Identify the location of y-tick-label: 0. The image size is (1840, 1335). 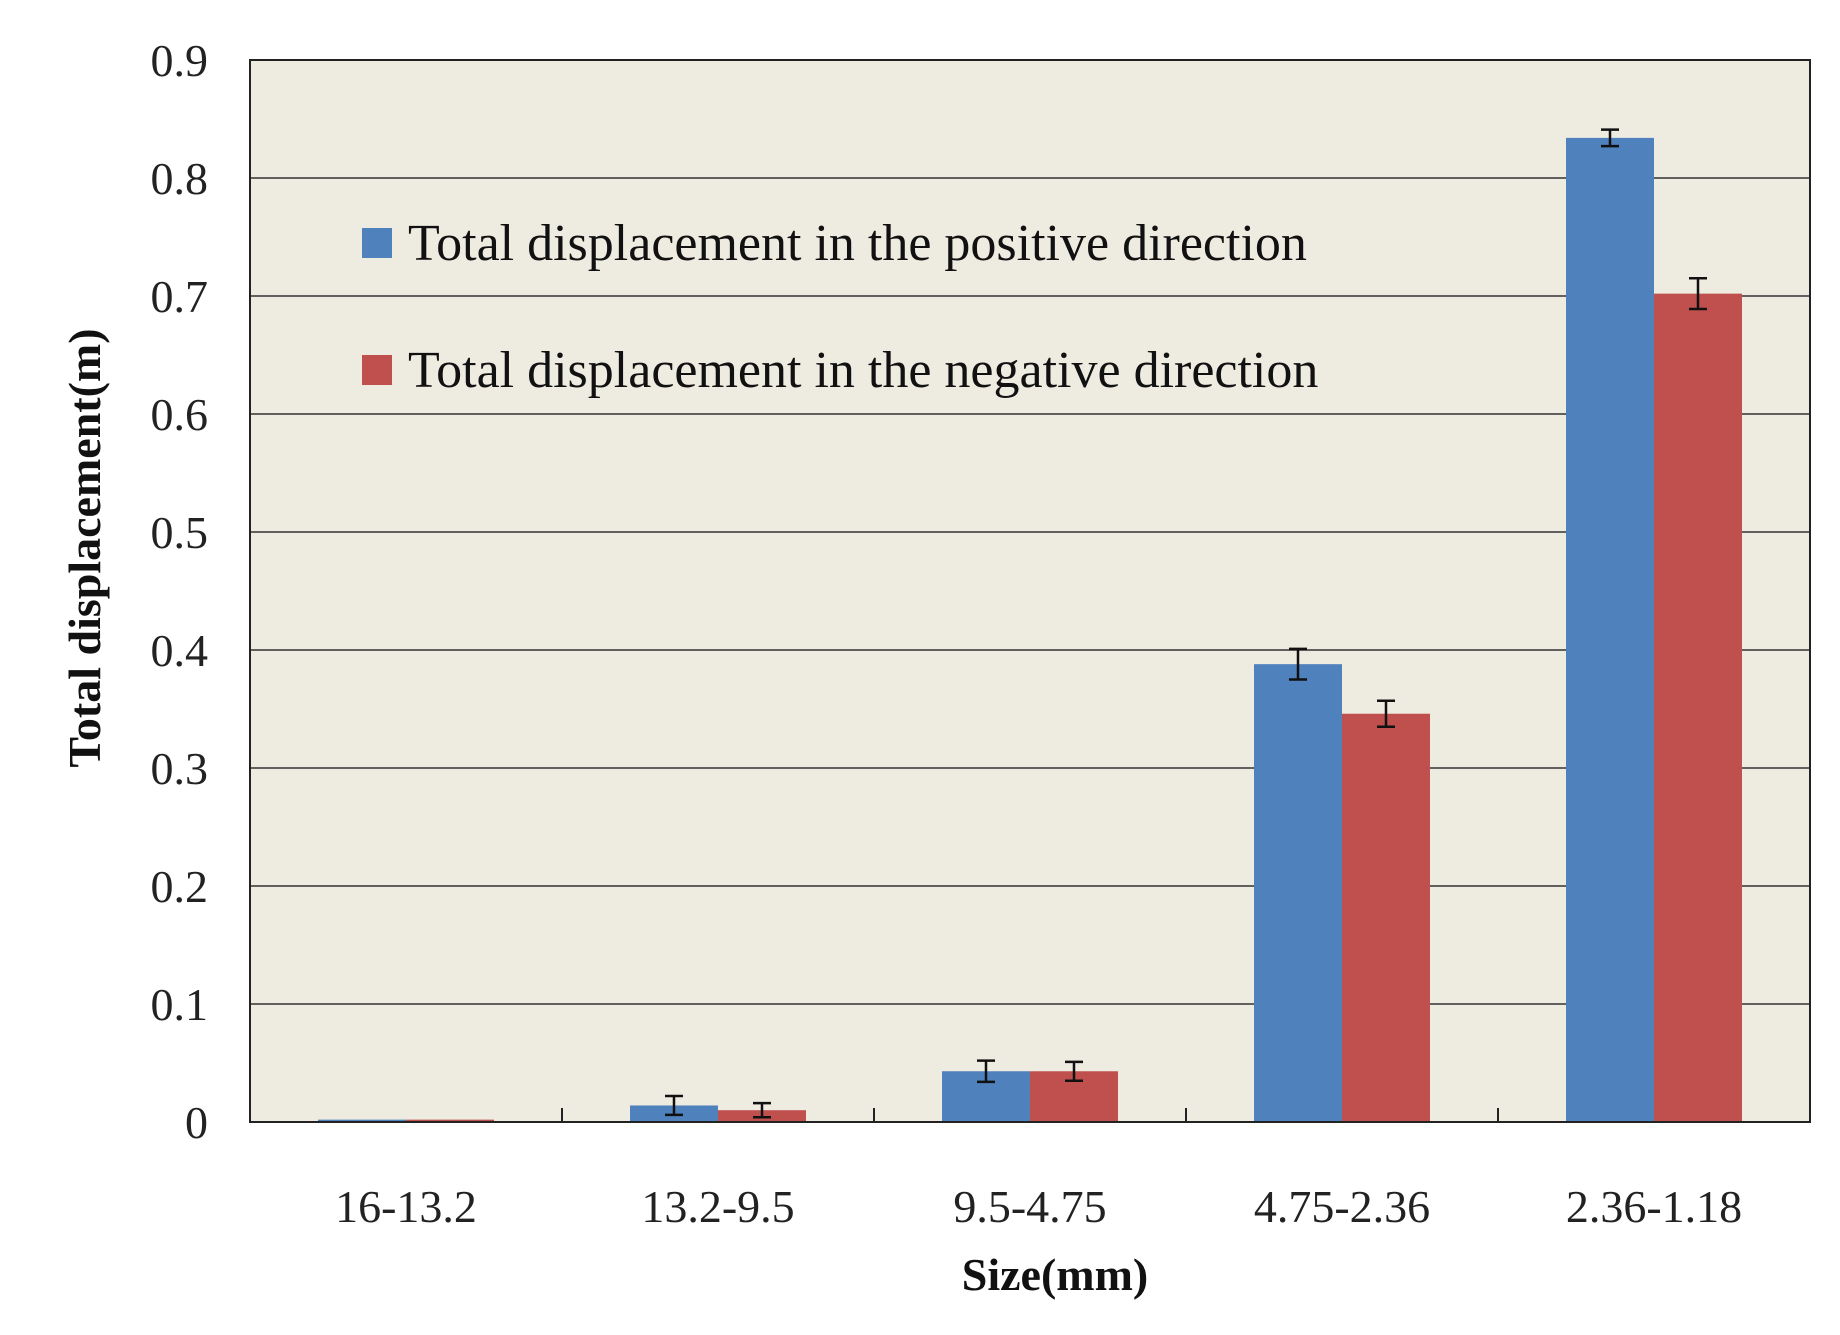
(196, 1122).